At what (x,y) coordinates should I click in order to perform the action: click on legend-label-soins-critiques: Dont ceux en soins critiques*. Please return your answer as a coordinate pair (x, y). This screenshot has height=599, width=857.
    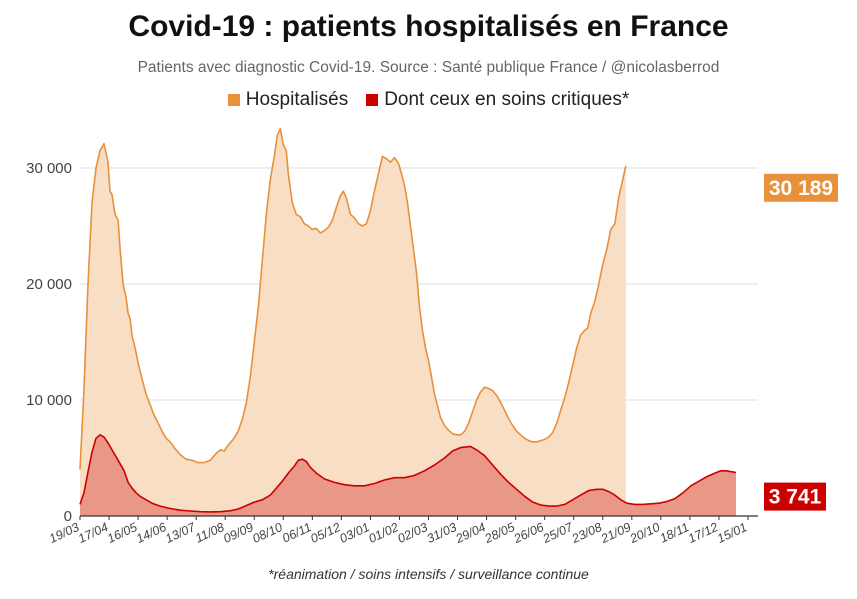
    Looking at the image, I should click on (507, 99).